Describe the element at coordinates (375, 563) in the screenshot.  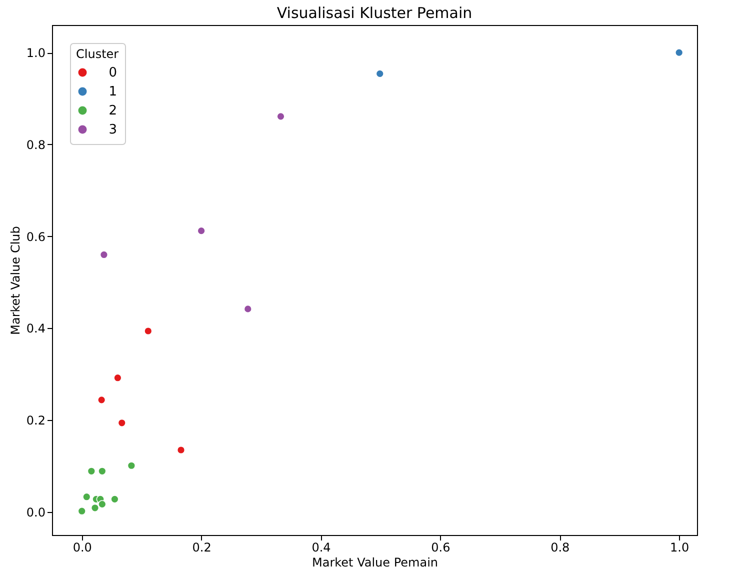
I see `x-axis-title: Market Value Pemain` at that location.